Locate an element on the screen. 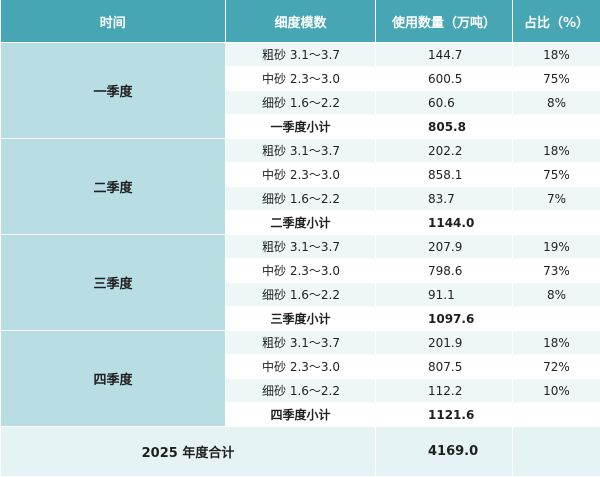  share-cell: 19% is located at coordinates (556, 247).